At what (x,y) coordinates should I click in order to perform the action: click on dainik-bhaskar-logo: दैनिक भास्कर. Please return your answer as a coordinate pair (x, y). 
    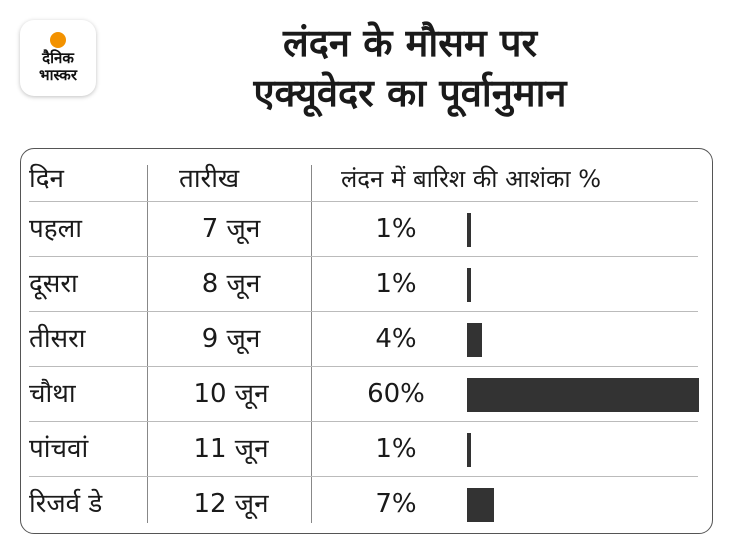
    Looking at the image, I should click on (58, 58).